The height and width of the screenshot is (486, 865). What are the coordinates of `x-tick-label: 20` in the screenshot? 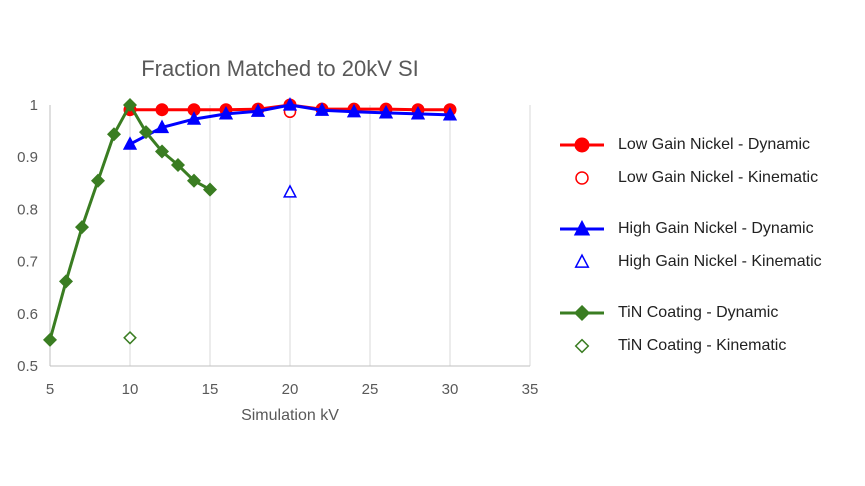 It's located at (290, 389).